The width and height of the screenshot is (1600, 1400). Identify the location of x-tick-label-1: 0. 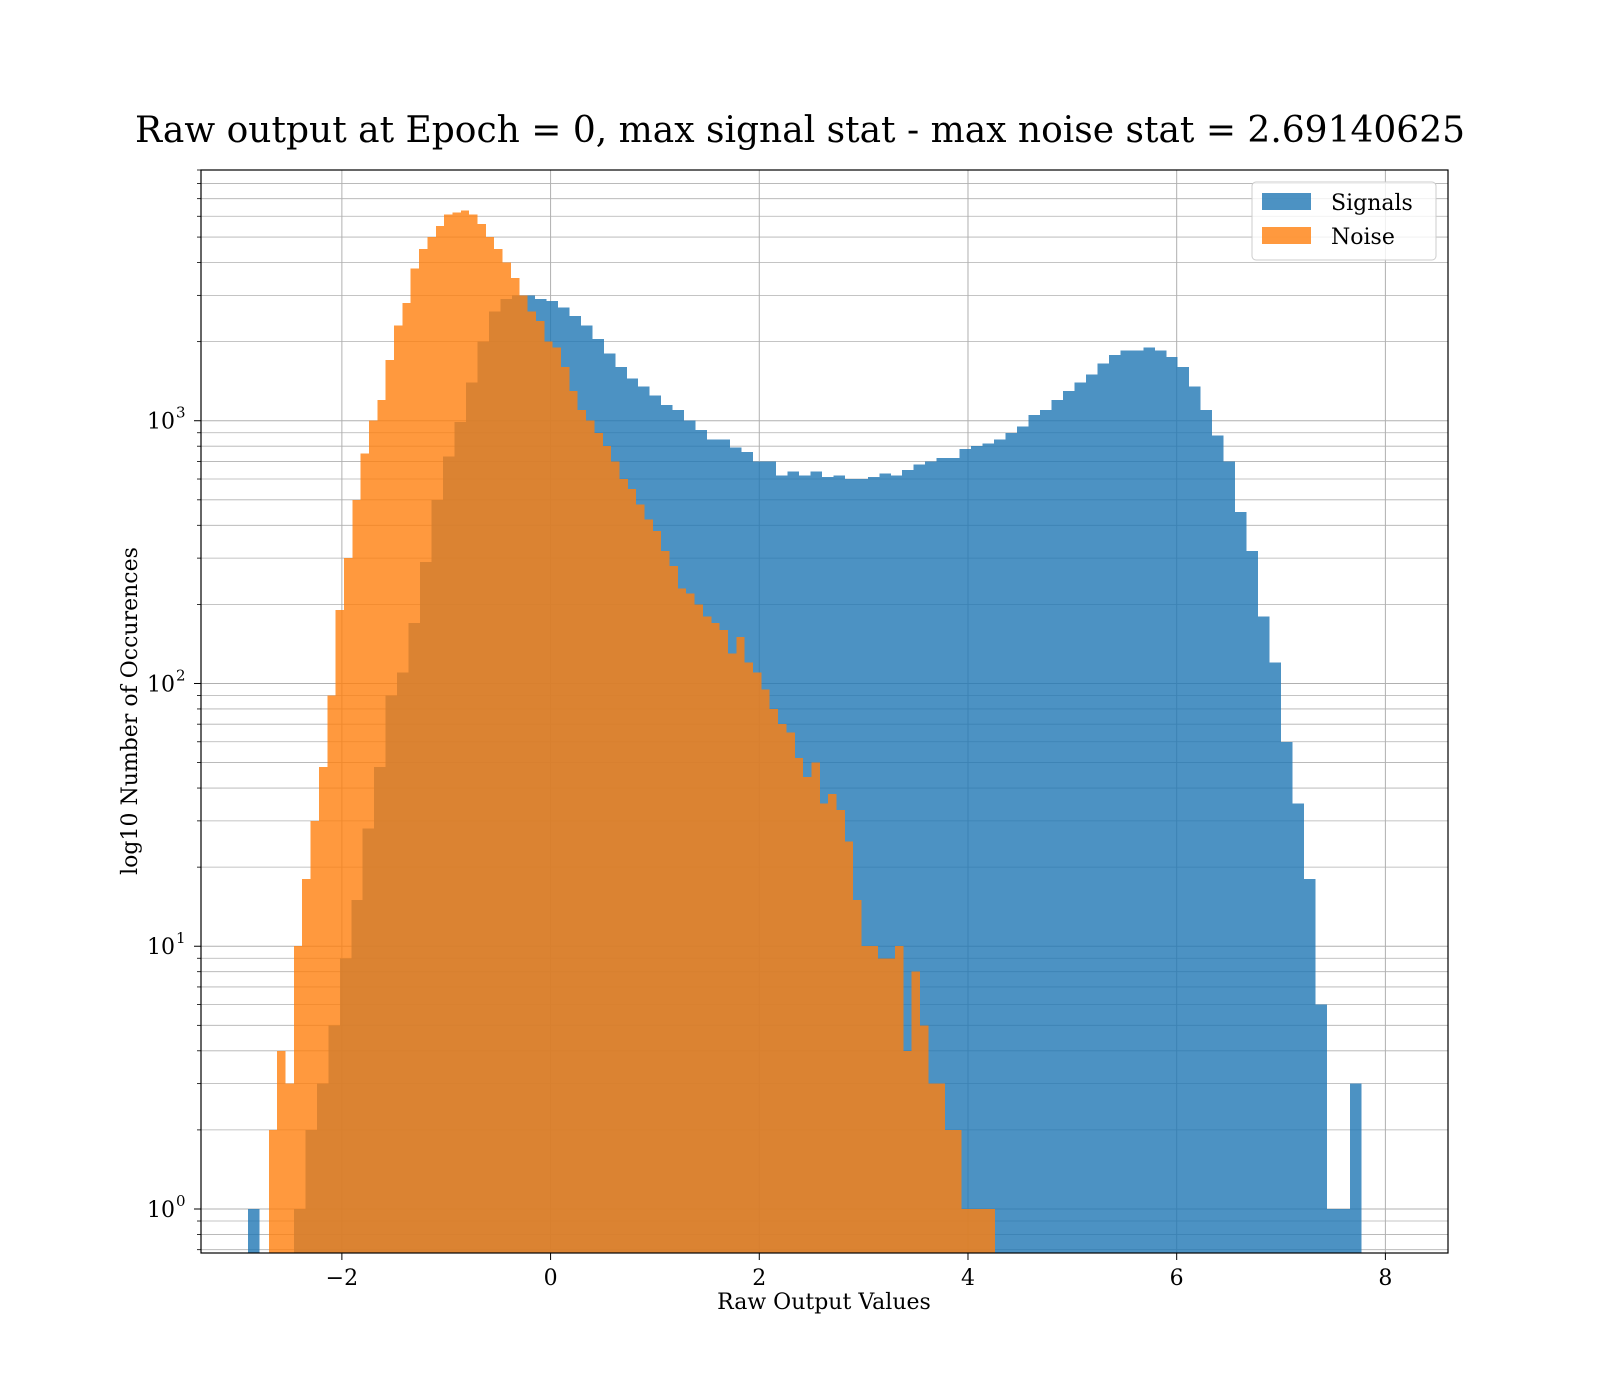
(551, 1278).